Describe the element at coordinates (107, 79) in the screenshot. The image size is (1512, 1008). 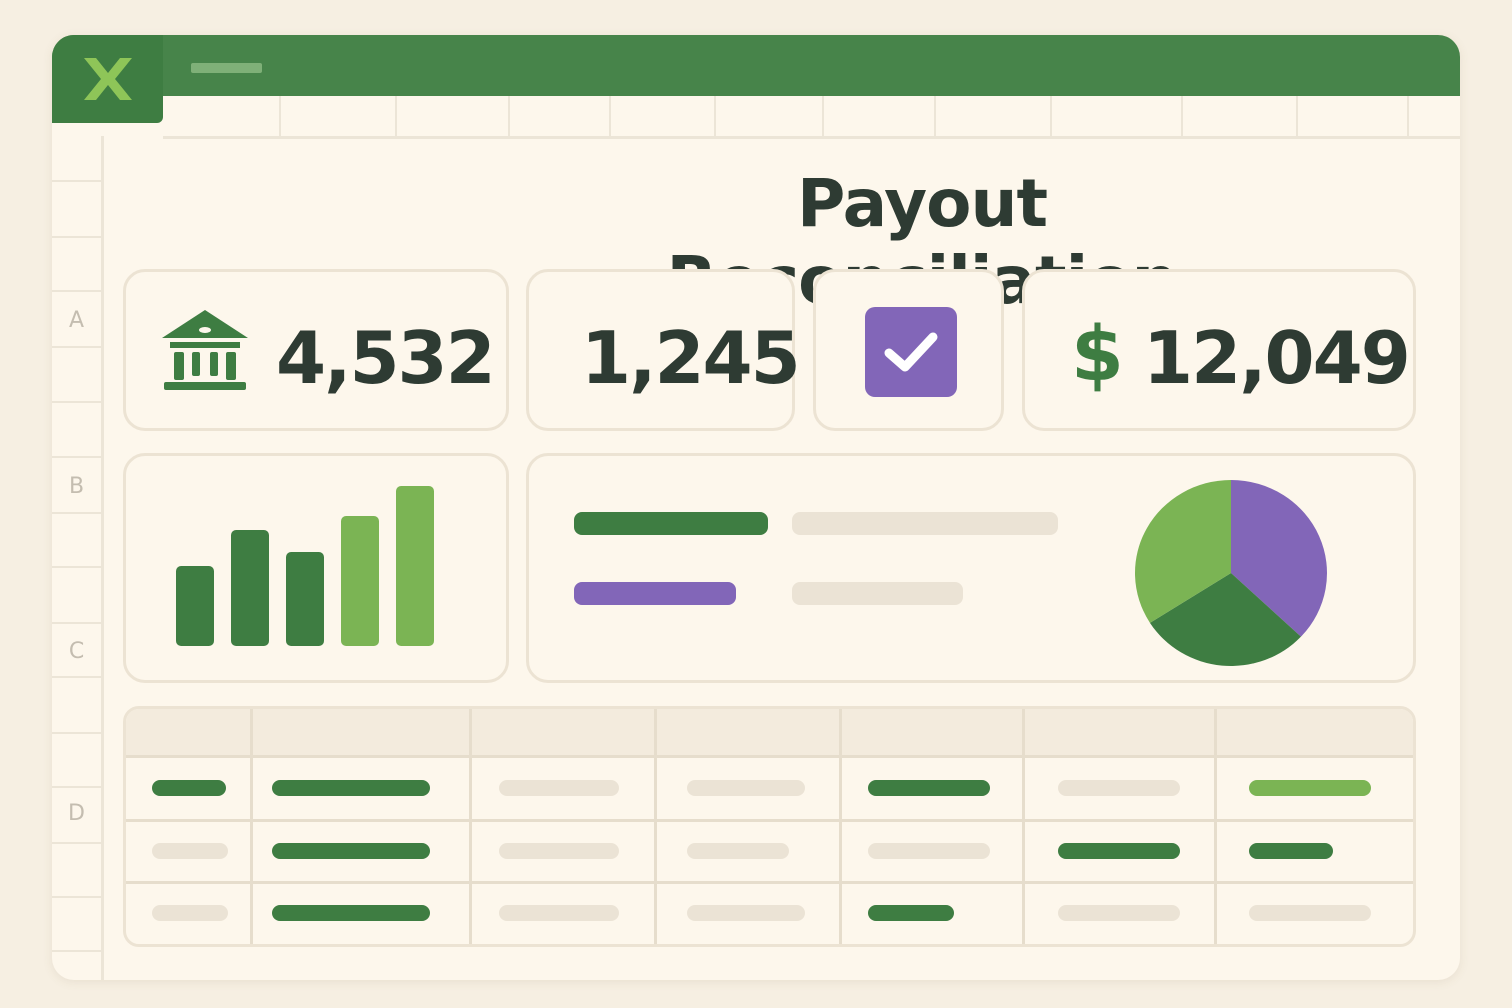
I see `excel-x-icon` at that location.